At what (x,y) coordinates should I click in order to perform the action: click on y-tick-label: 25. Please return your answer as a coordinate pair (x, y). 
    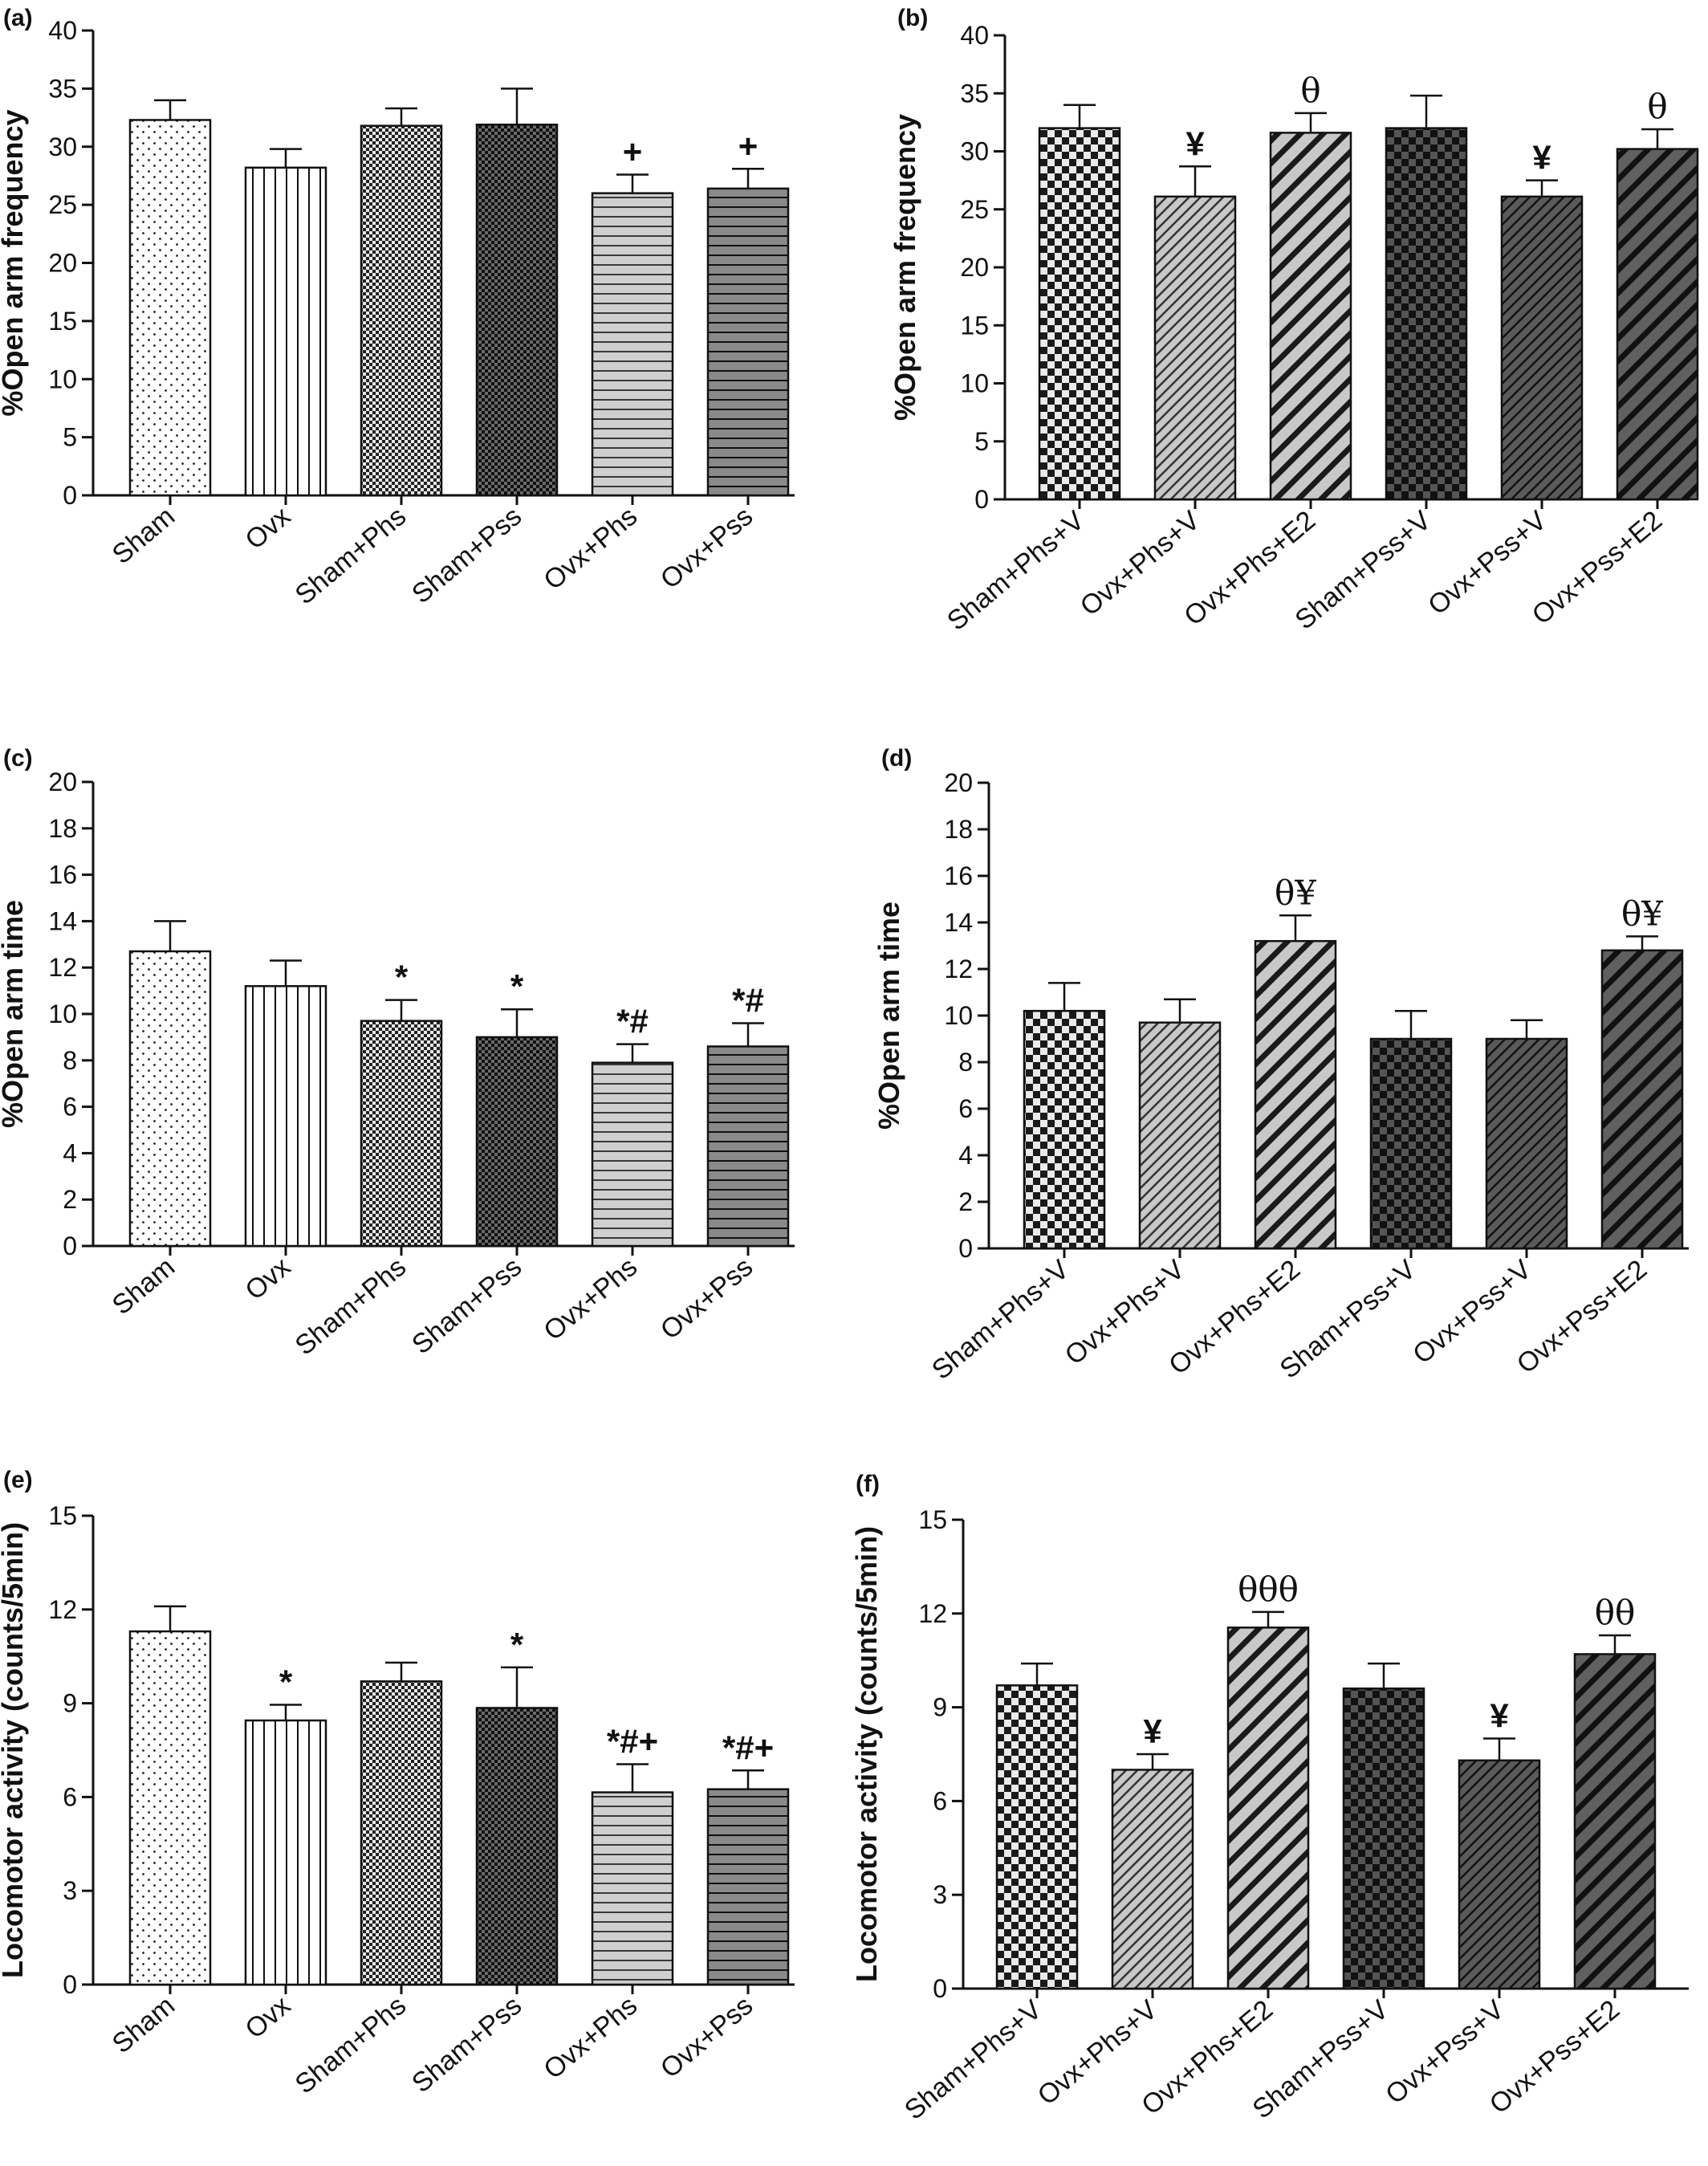
    Looking at the image, I should click on (63, 205).